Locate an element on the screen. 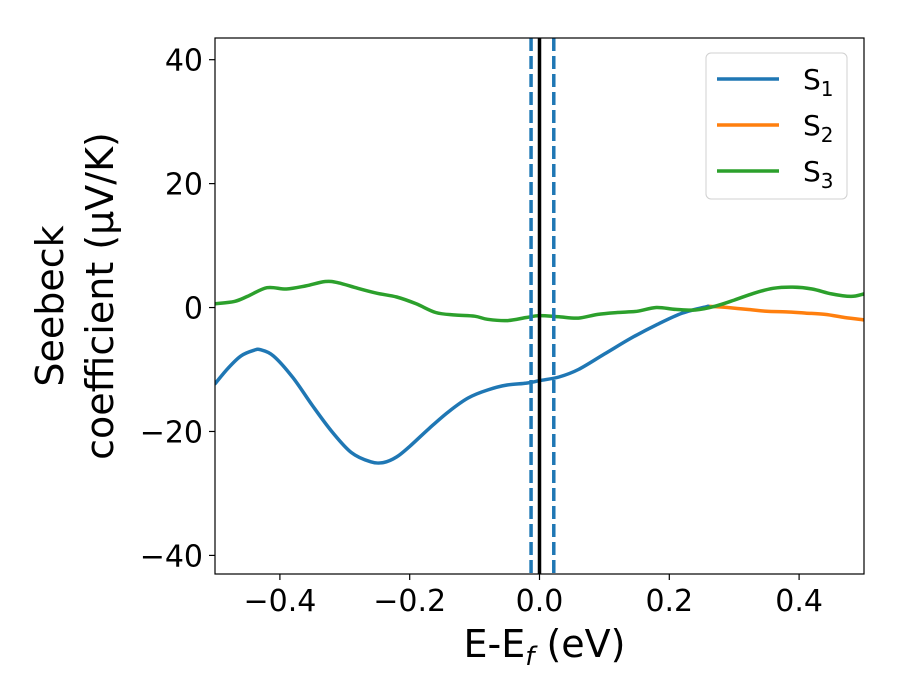  x-axis-label: E-Ef (eV) is located at coordinates (545, 647).